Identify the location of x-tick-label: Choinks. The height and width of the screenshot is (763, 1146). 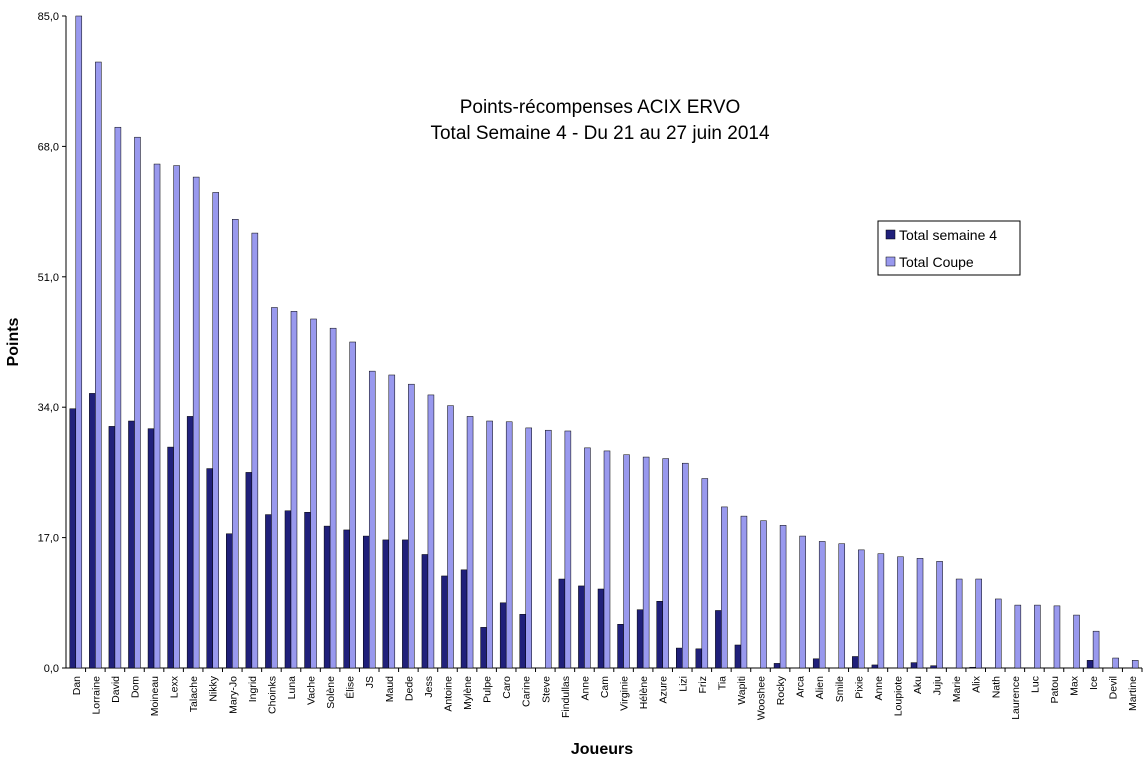
(272, 695).